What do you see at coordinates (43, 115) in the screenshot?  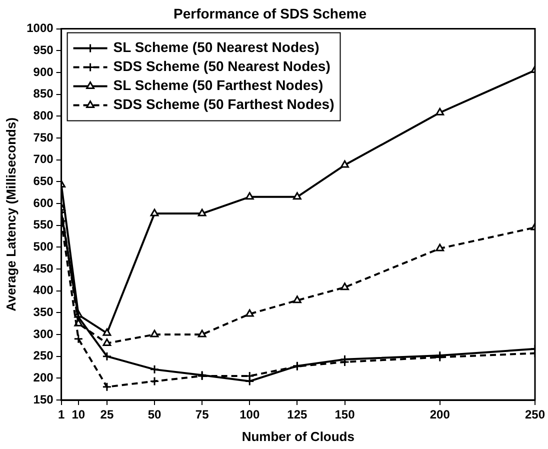 I see `y-tick-label: 800` at bounding box center [43, 115].